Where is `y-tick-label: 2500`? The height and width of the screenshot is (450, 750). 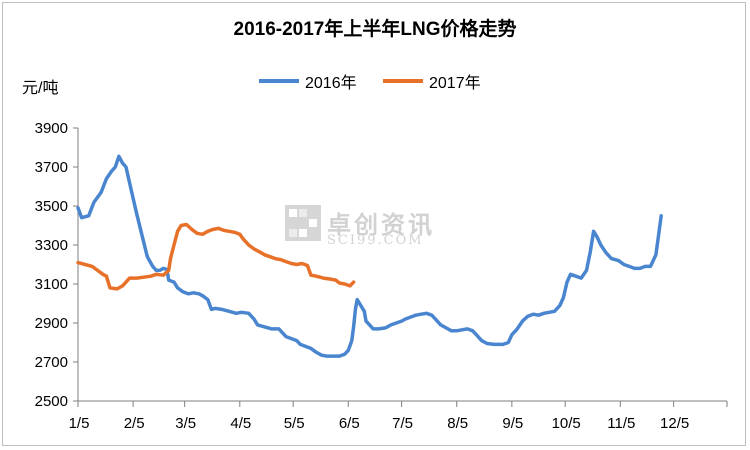
y-tick-label: 2500 is located at coordinates (51, 401).